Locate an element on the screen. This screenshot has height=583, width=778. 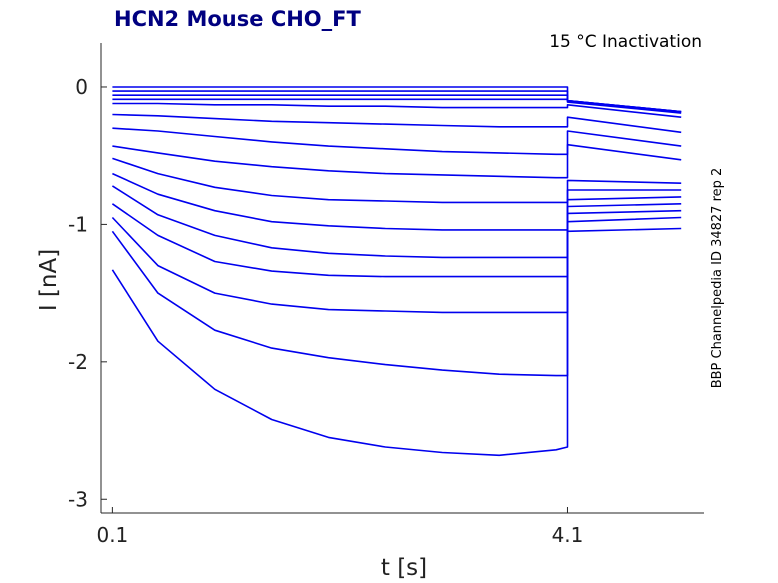
x-tick-label: 0.1 is located at coordinates (112, 535).